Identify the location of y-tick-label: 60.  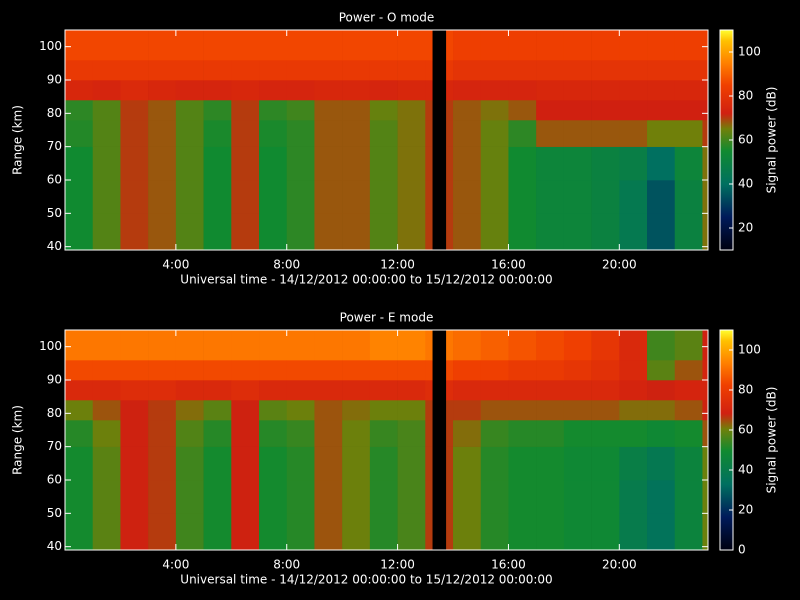
(54, 480).